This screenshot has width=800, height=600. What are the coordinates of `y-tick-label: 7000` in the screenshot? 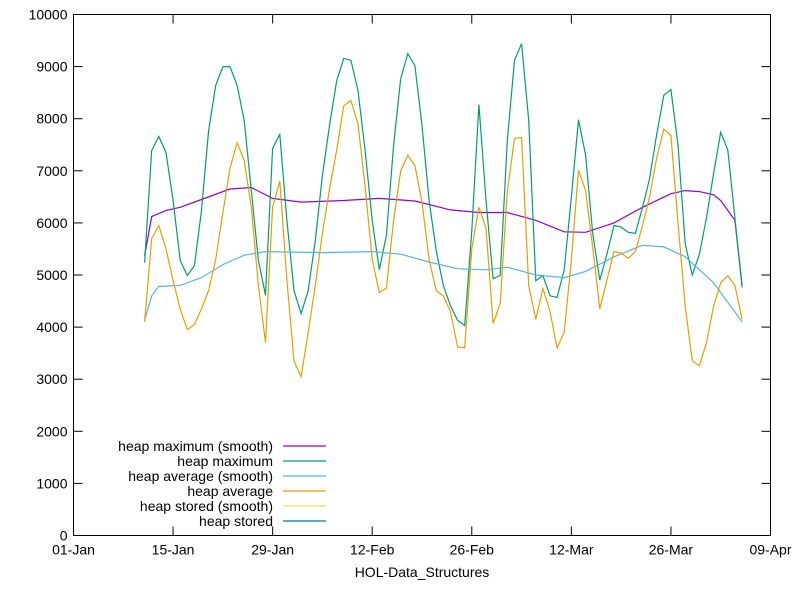 It's located at (51, 171).